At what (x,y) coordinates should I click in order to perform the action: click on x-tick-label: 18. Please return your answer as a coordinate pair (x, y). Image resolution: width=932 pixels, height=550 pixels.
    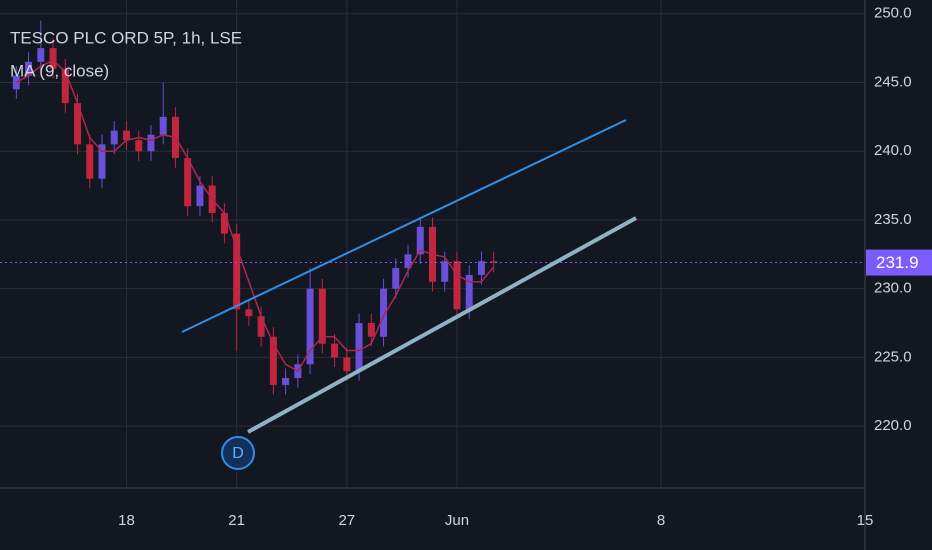
    Looking at the image, I should click on (126, 520).